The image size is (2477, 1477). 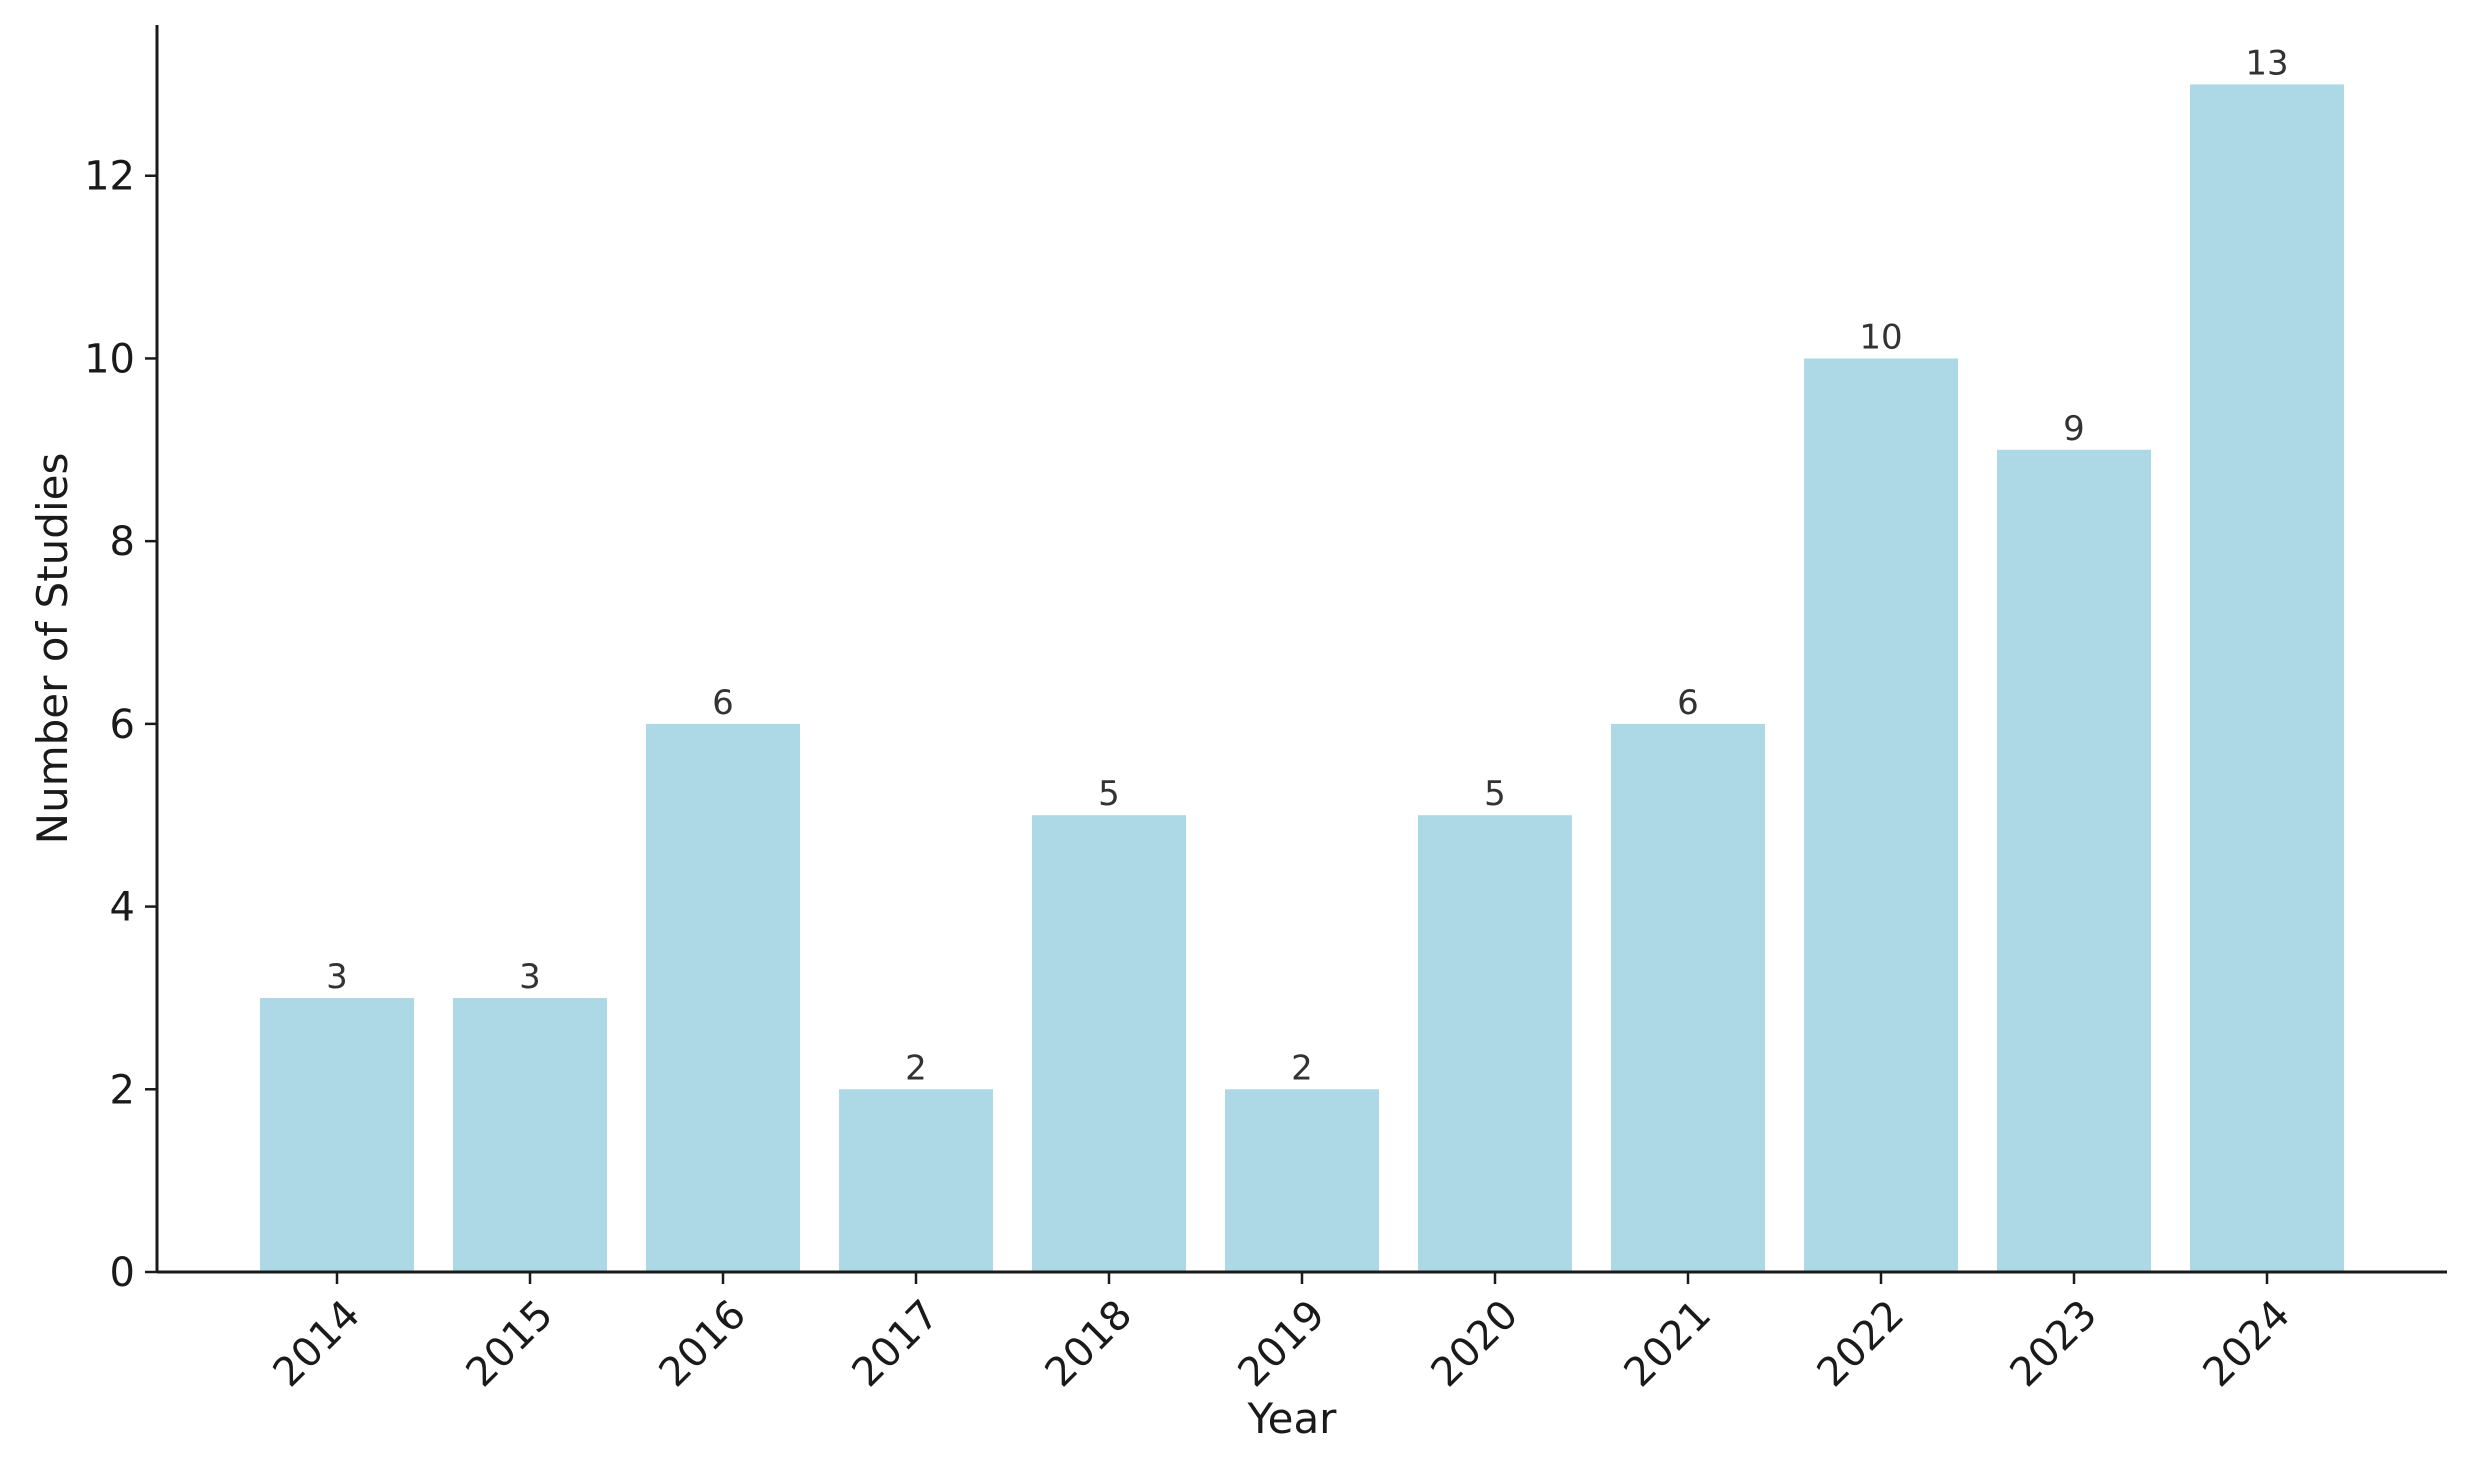 What do you see at coordinates (122, 542) in the screenshot?
I see `y-tick-label-8: 8` at bounding box center [122, 542].